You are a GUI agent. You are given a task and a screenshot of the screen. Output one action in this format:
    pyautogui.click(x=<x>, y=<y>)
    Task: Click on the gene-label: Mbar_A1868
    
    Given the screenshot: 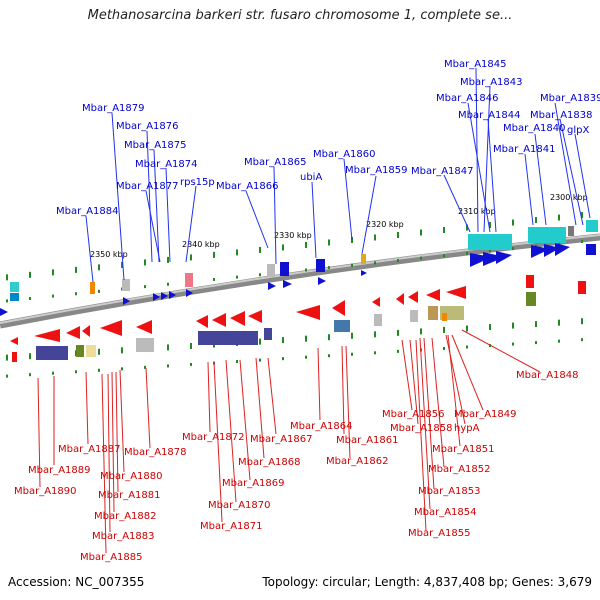 What is the action you would take?
    pyautogui.click(x=269, y=462)
    